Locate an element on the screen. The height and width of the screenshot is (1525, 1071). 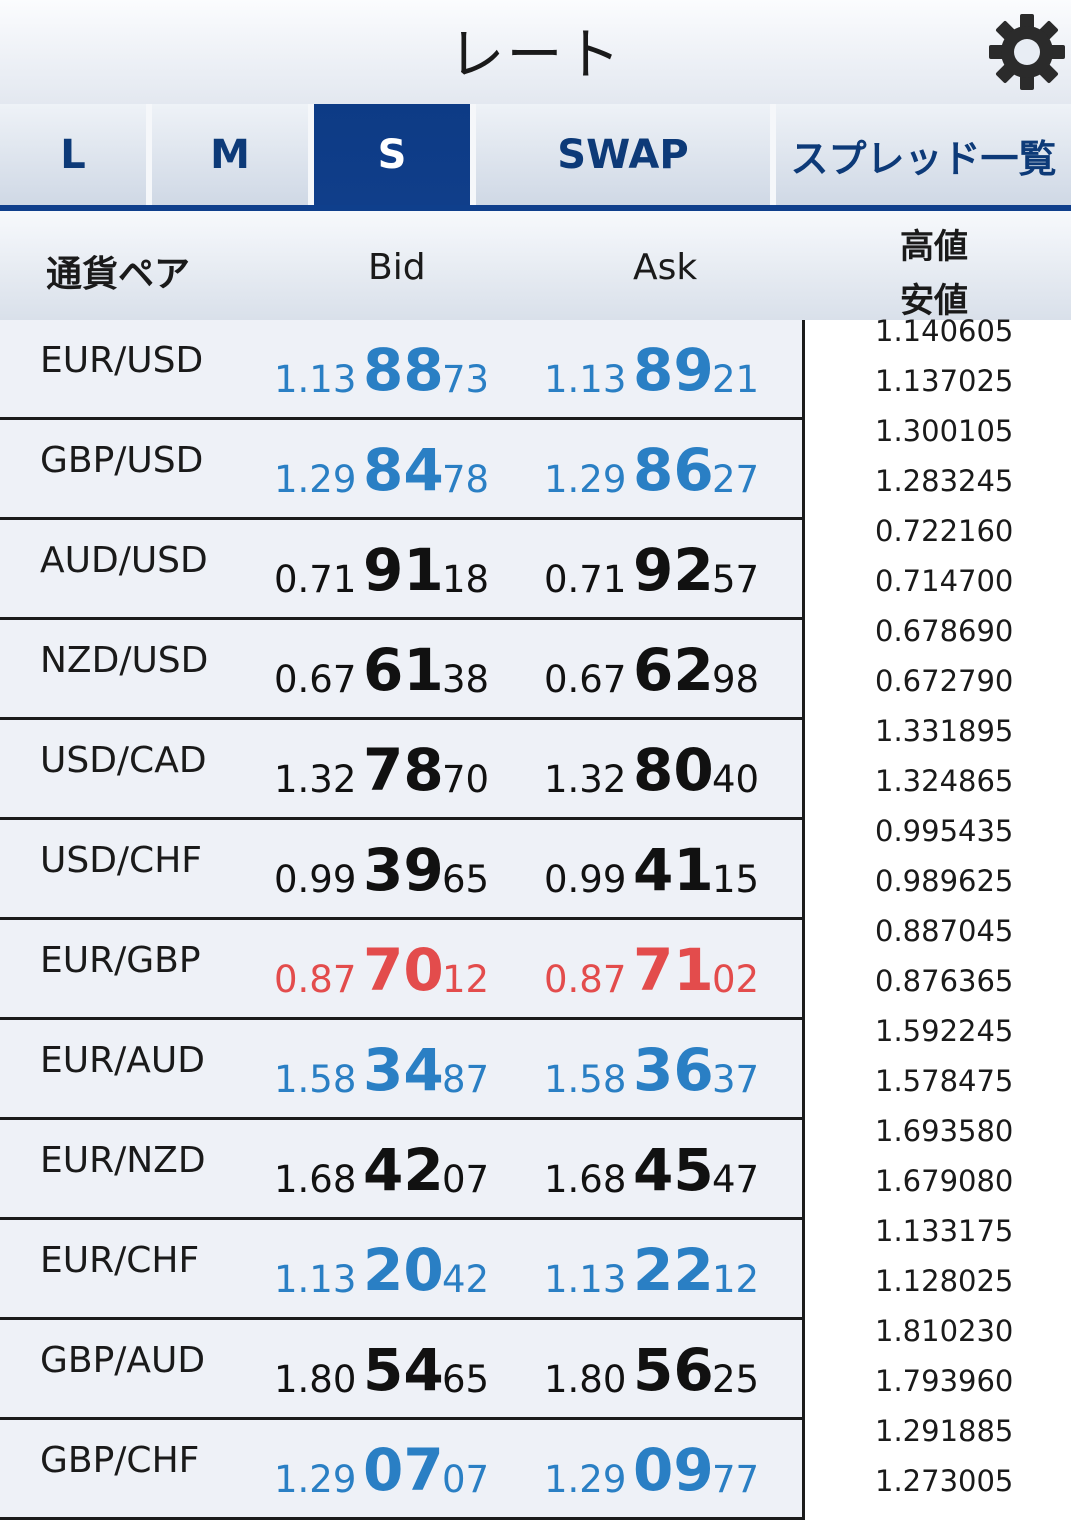
ask-suffix: 02 is located at coordinates (736, 979).